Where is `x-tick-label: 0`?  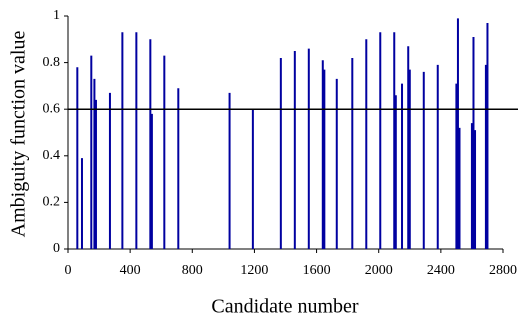
x-tick-label: 0 is located at coordinates (68, 270).